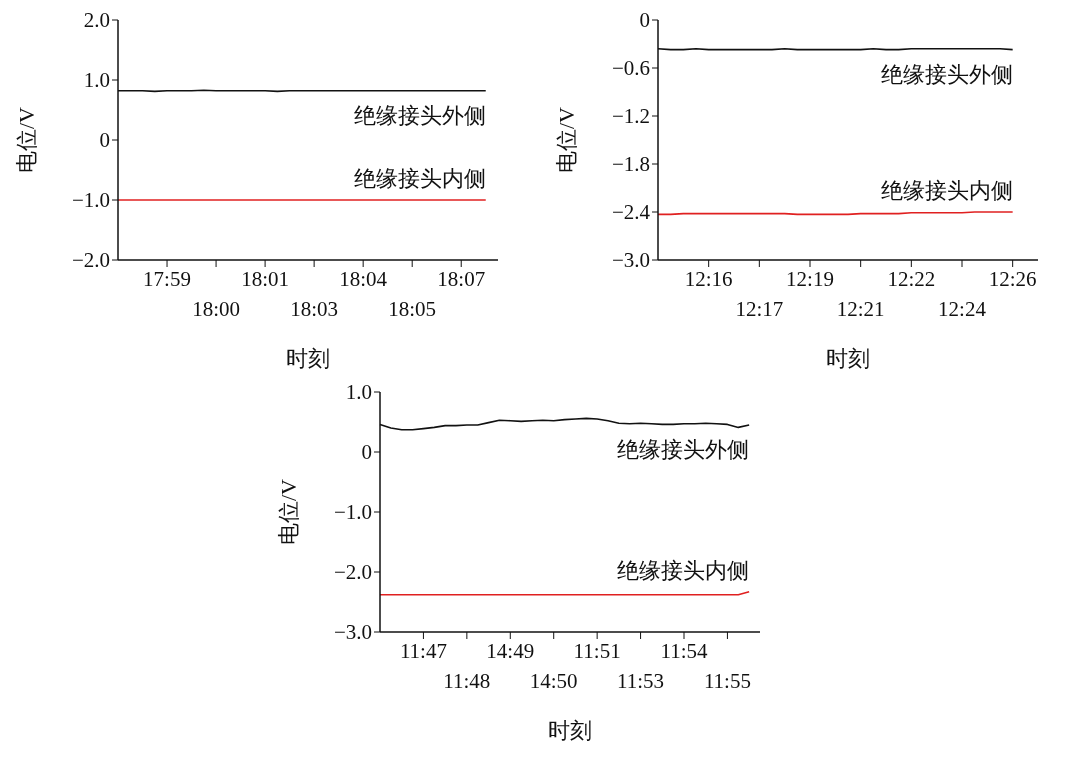 The height and width of the screenshot is (760, 1080). Describe the element at coordinates (860, 309) in the screenshot. I see `x-tick-label: 12:21` at that location.